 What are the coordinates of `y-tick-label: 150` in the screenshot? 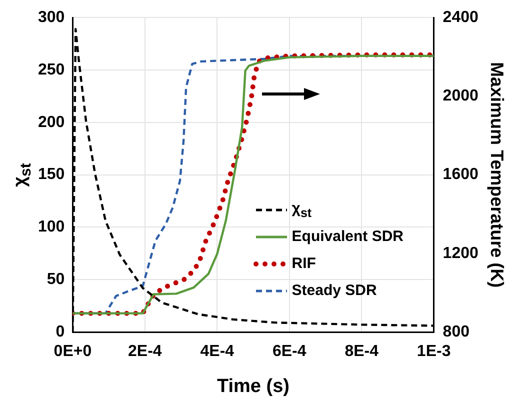 It's located at (51, 175).